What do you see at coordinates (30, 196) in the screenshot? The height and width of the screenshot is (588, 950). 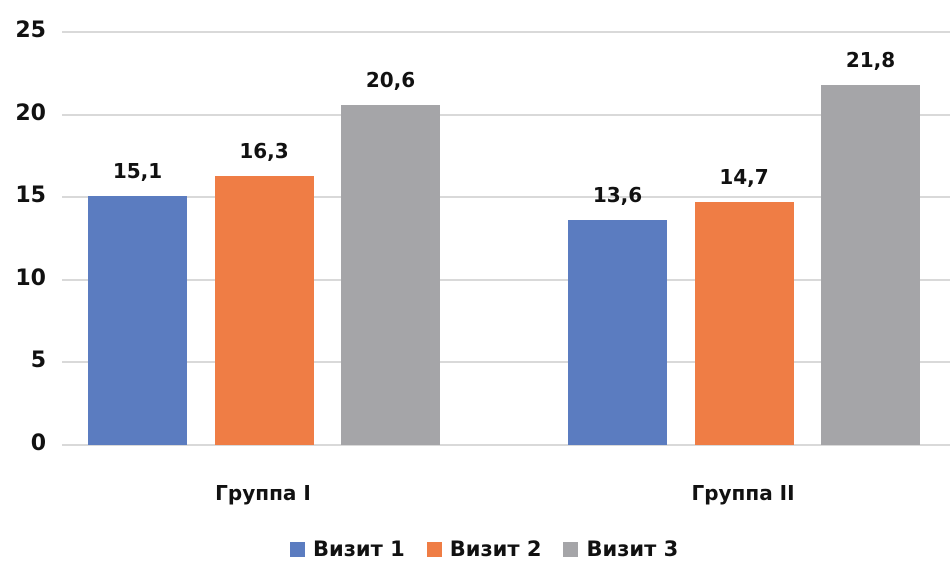 I see `y-tick-label: 15` at bounding box center [30, 196].